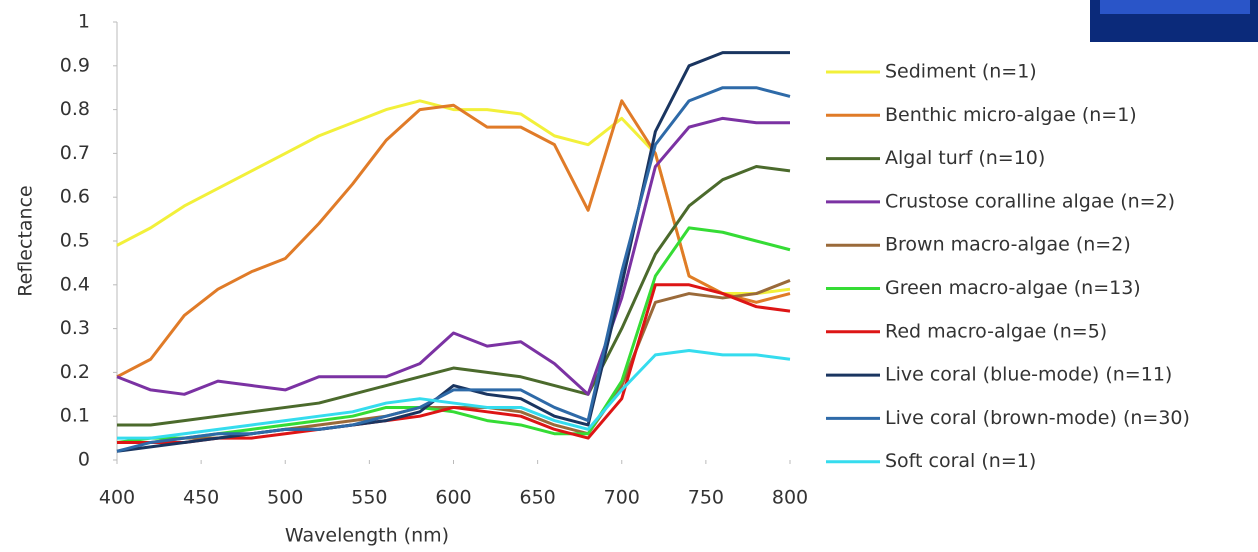 This screenshot has width=1258, height=552. Describe the element at coordinates (201, 498) in the screenshot. I see `x-tick-label: 450` at that location.